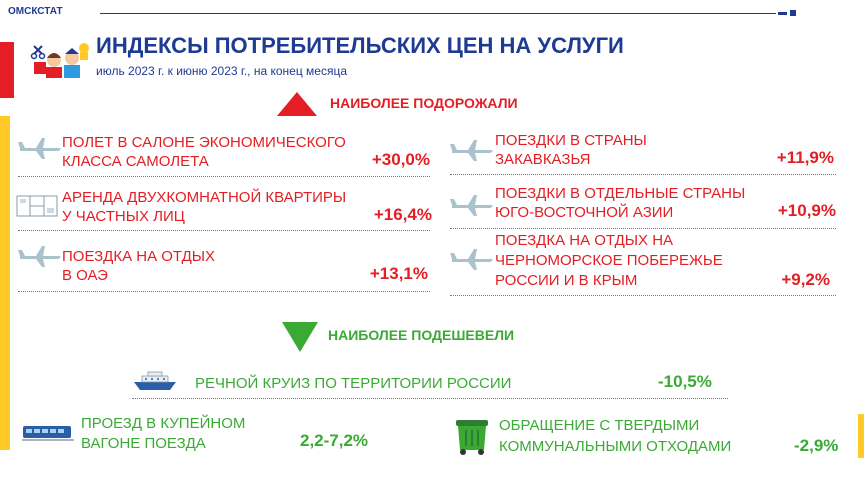  What do you see at coordinates (48, 433) in the screenshot?
I see `train-icon` at bounding box center [48, 433].